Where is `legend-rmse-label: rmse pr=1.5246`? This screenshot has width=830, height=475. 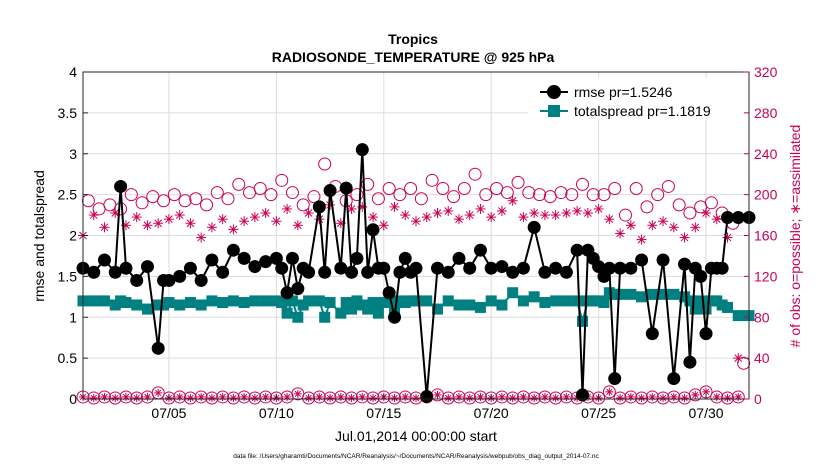
legend-rmse-label: rmse pr=1.5246 is located at coordinates (623, 92).